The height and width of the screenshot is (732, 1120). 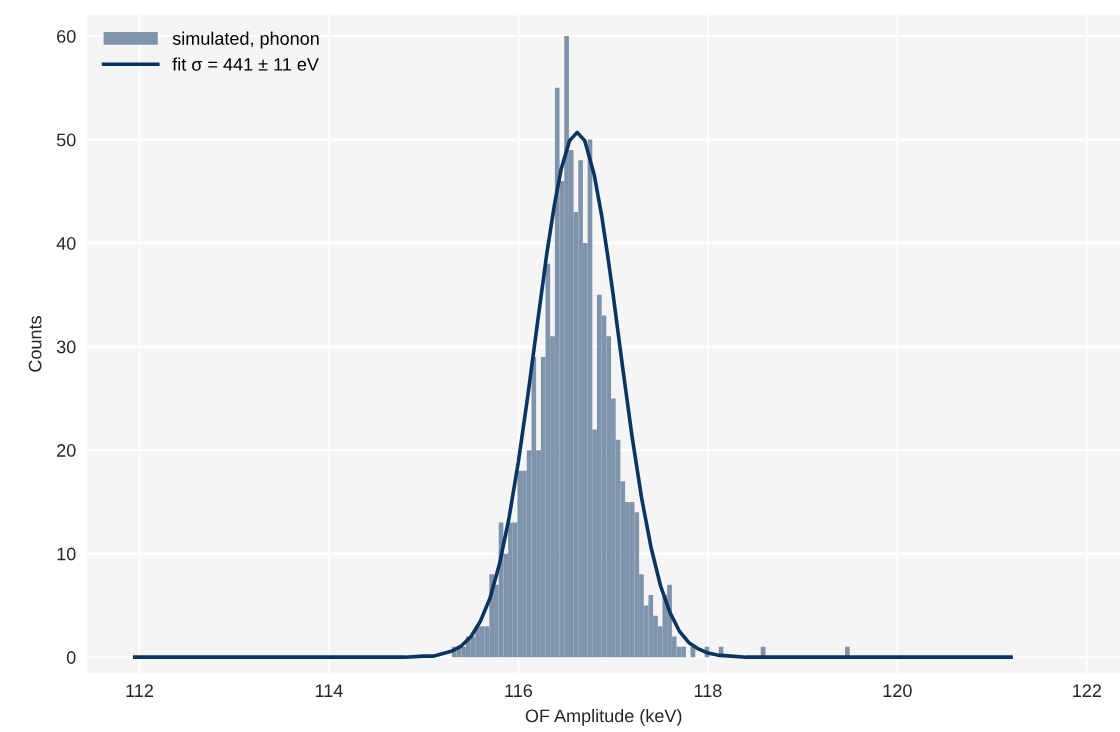 I want to click on y-tick-label: 30, so click(x=66, y=347).